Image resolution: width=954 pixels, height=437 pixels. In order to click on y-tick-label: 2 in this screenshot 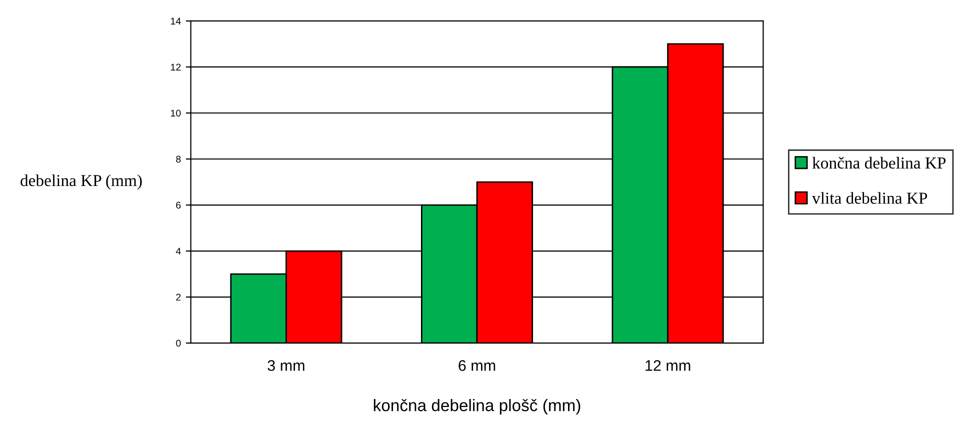, I will do `click(178, 297)`.